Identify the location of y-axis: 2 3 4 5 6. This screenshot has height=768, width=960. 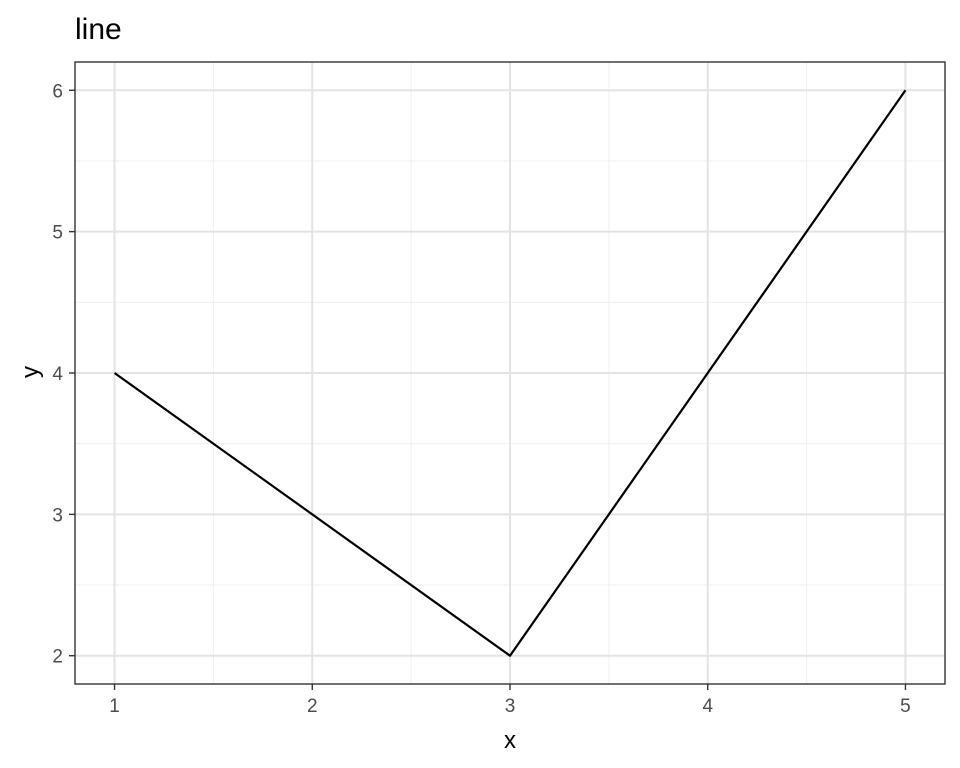
(63, 374).